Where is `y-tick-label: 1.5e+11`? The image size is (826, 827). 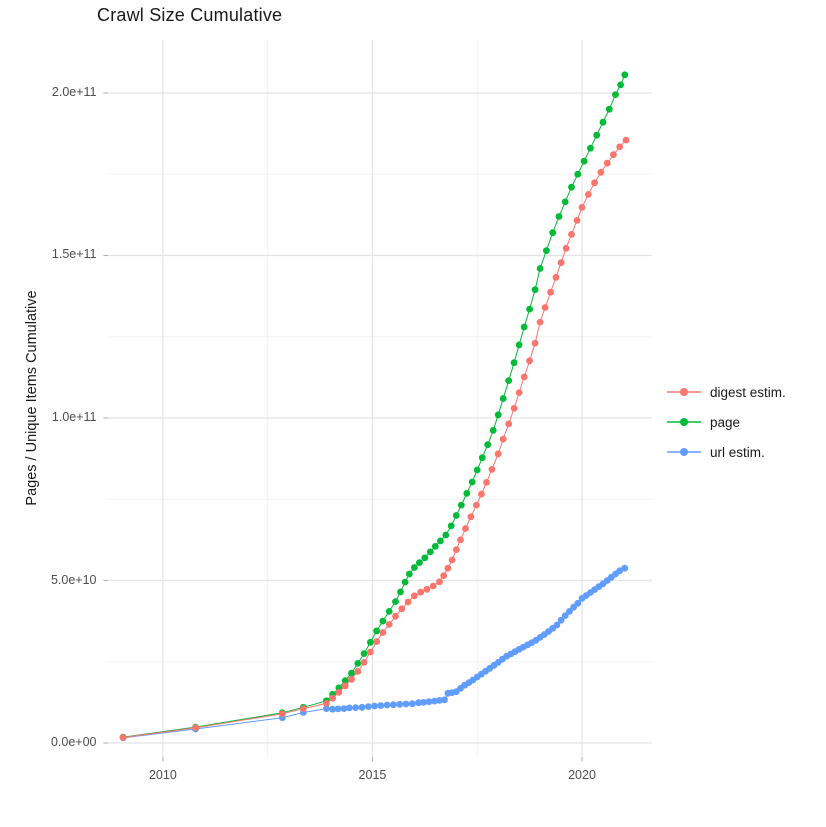 y-tick-label: 1.5e+11 is located at coordinates (74, 254).